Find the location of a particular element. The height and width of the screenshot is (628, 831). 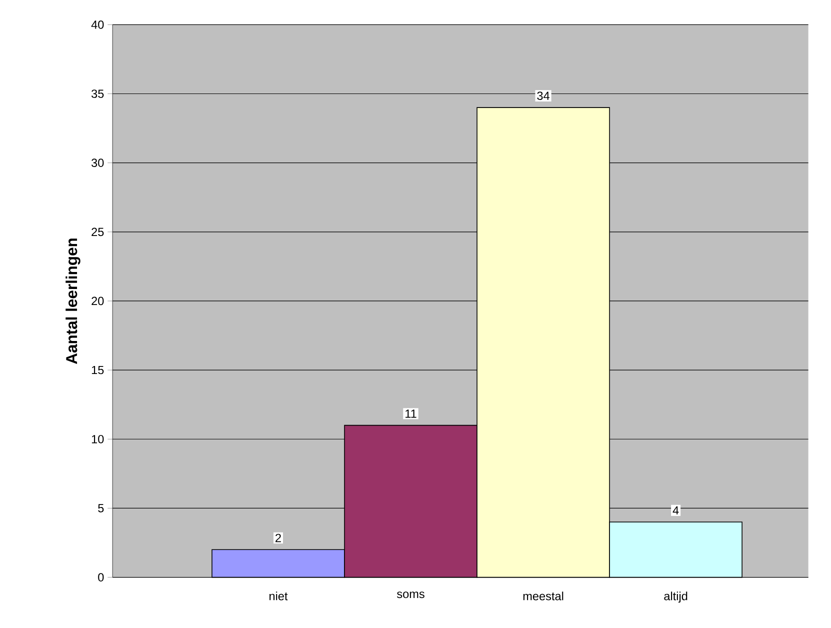

y-tick-label: 25 is located at coordinates (98, 232).